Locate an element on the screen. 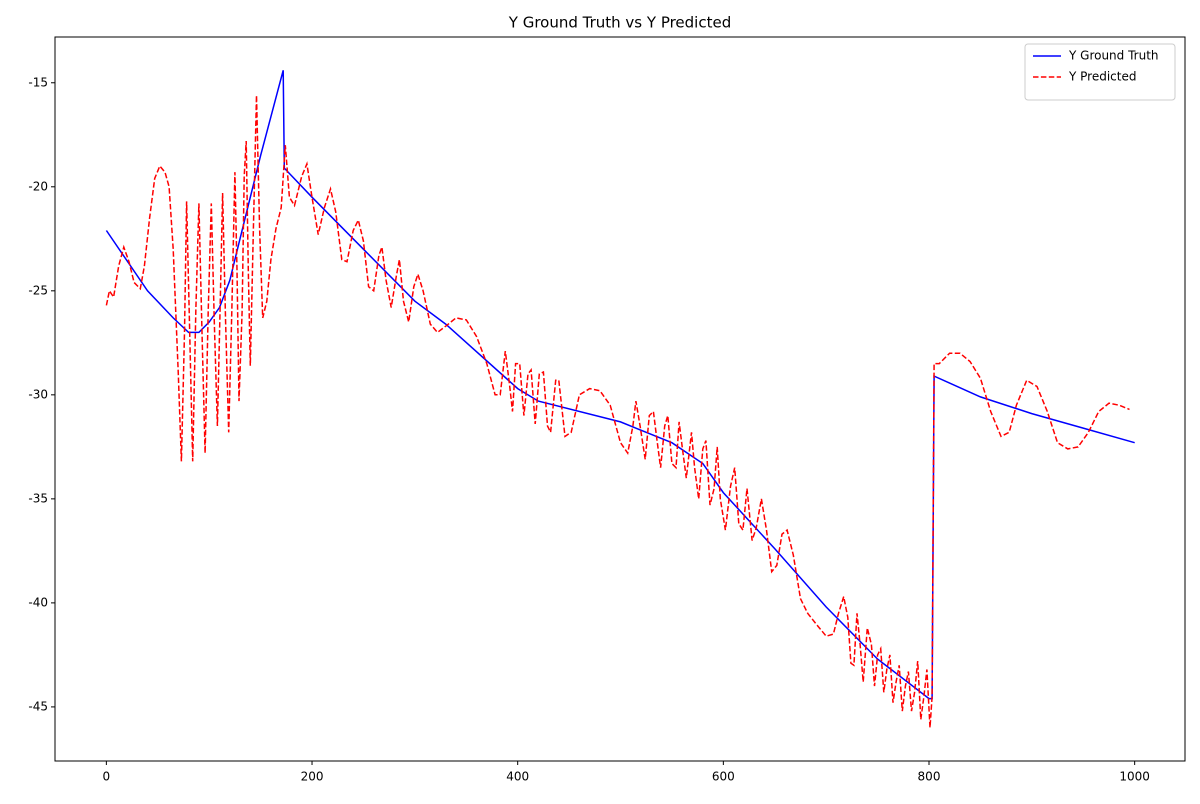 This screenshot has height=804, width=1200. x-tick-label: 0 is located at coordinates (107, 777).